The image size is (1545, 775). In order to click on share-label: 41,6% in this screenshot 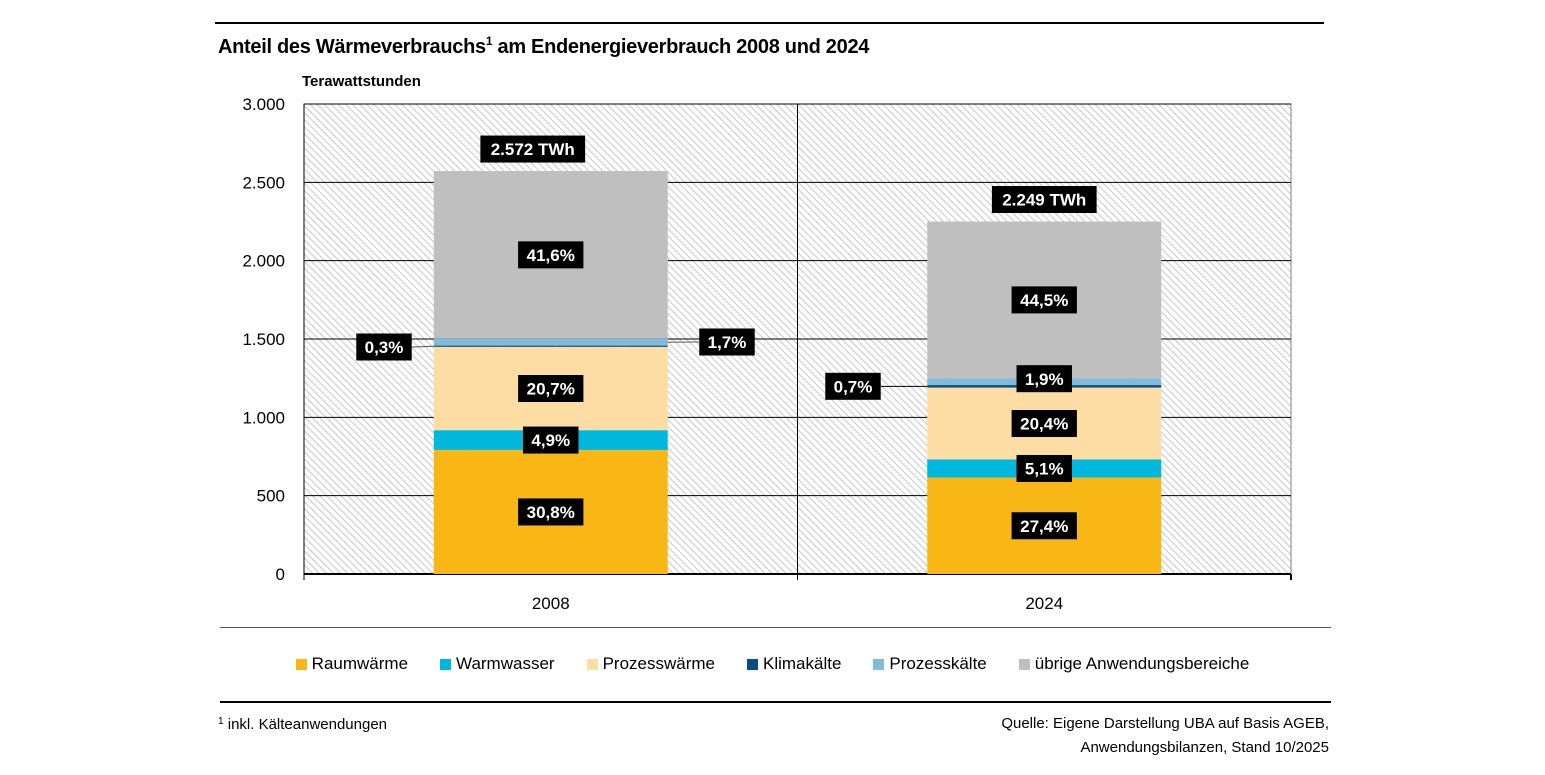, I will do `click(551, 255)`.